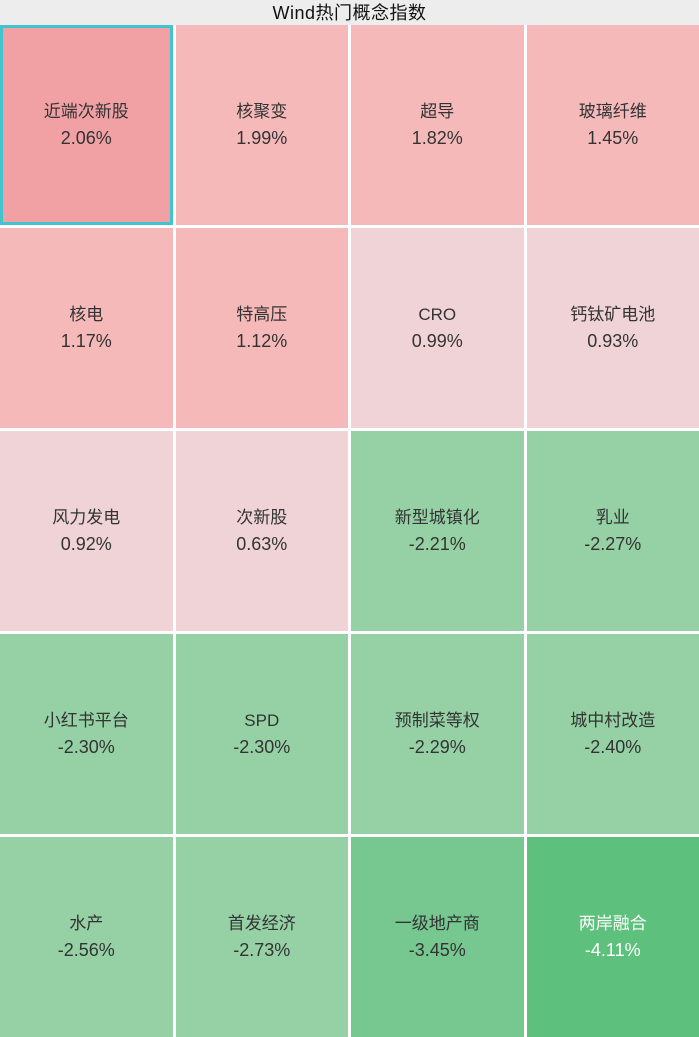 Image resolution: width=699 pixels, height=1037 pixels. What do you see at coordinates (86, 341) in the screenshot?
I see `concept-change-percent: 1.17%` at bounding box center [86, 341].